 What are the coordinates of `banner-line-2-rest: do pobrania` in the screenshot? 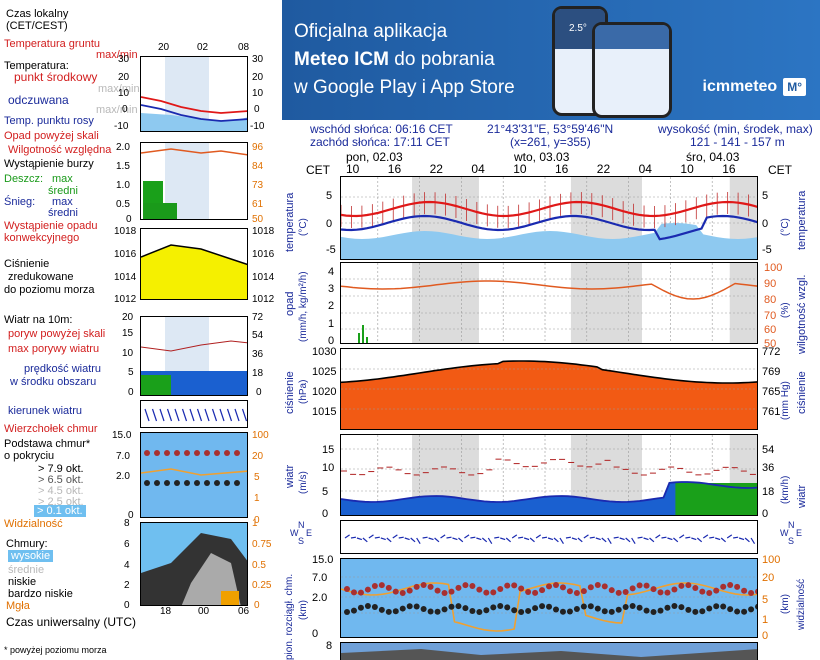 It's located at (442, 59).